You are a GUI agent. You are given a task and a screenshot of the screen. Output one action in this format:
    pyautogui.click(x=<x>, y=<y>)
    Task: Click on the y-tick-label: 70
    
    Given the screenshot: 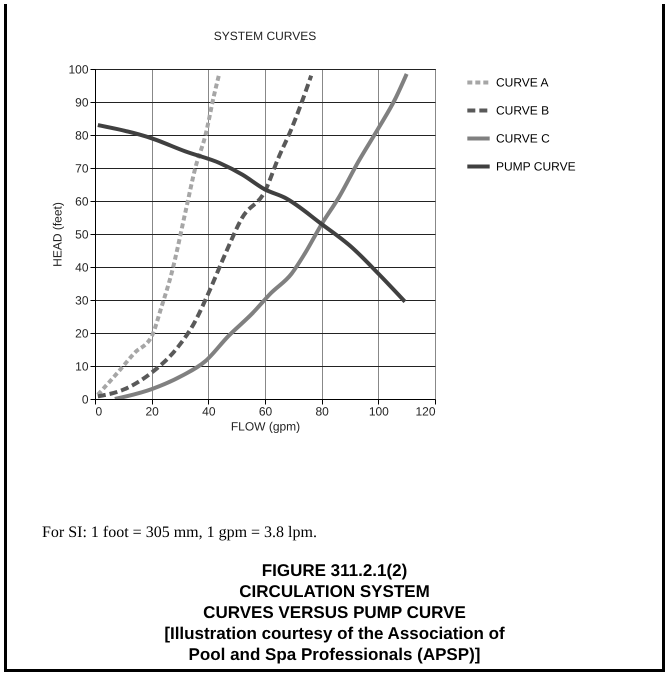 What is the action you would take?
    pyautogui.click(x=82, y=169)
    